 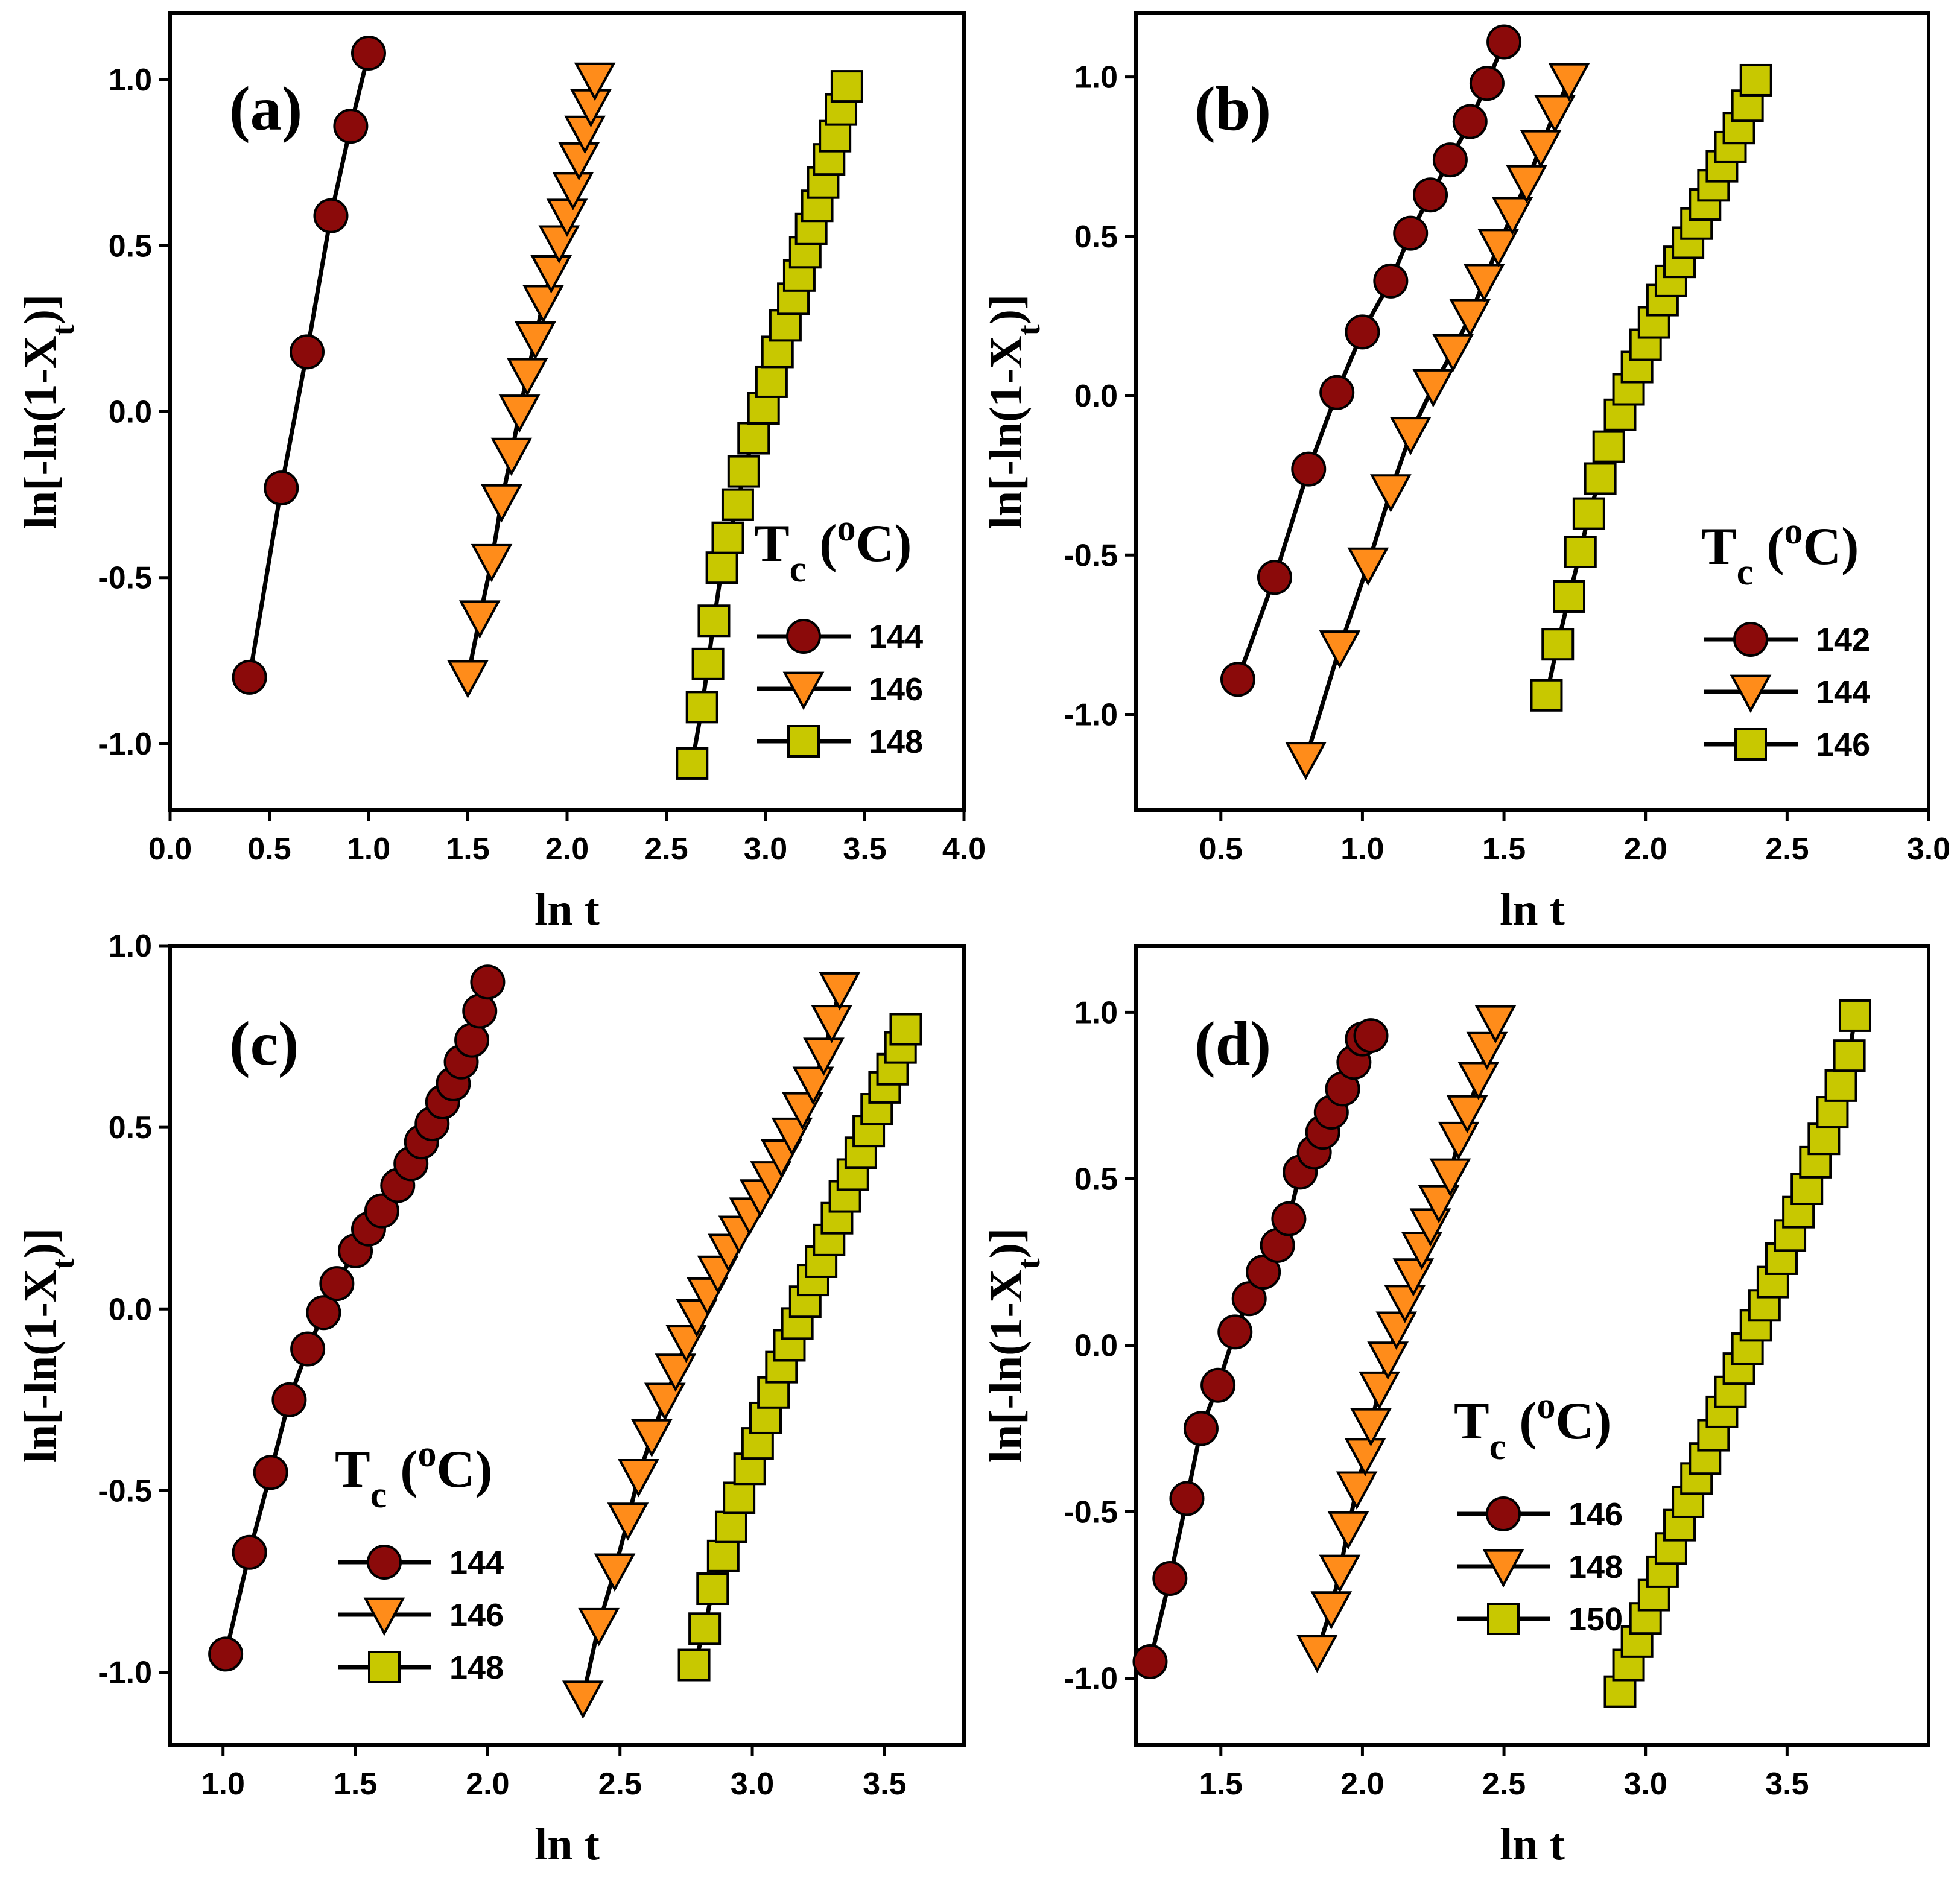 What do you see at coordinates (1843, 640) in the screenshot?
I see `legend-label: 142` at bounding box center [1843, 640].